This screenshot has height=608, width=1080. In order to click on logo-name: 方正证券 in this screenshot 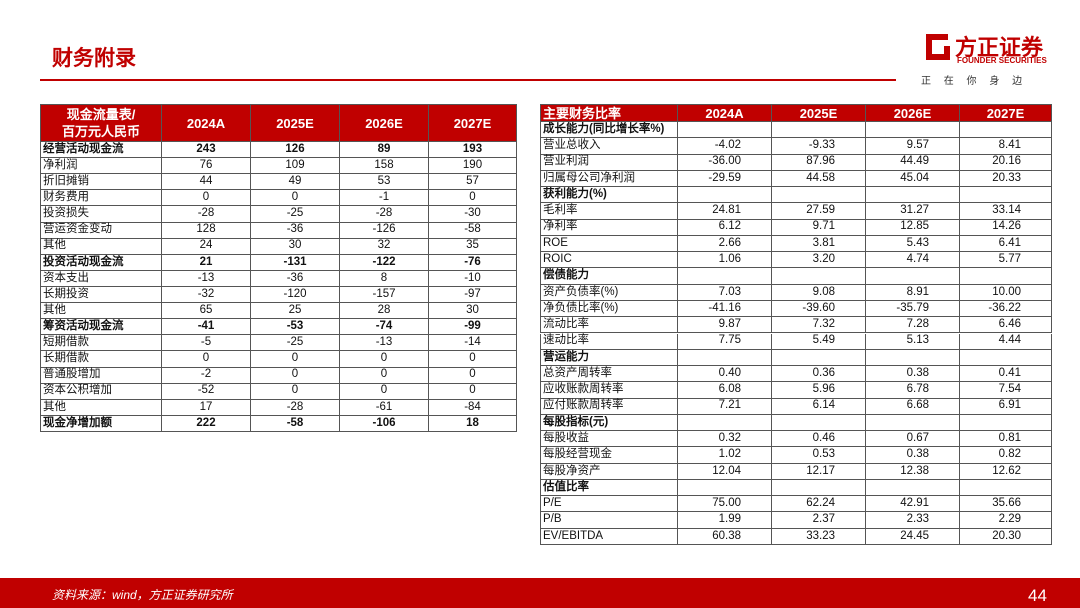, I will do `click(999, 47)`.